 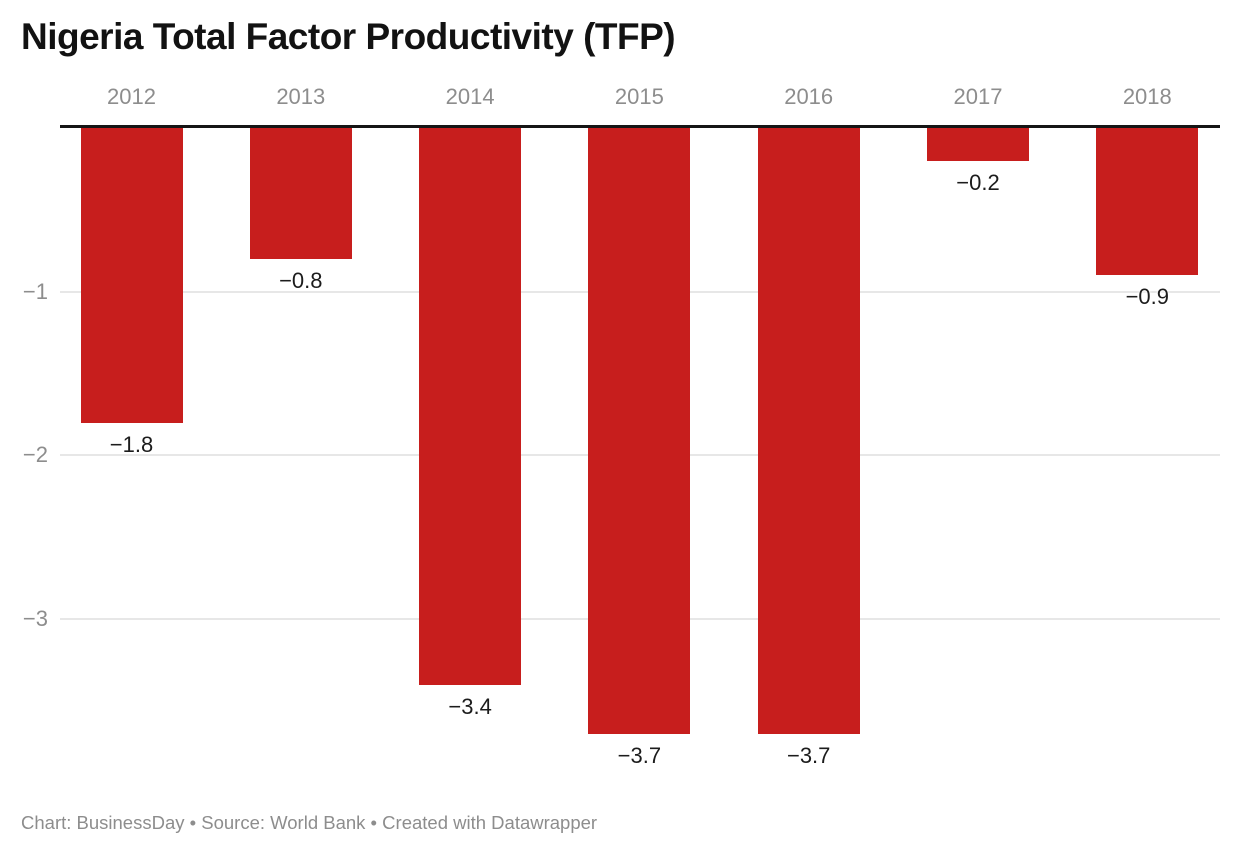 I want to click on x-label-2015: 2015, so click(x=639, y=96).